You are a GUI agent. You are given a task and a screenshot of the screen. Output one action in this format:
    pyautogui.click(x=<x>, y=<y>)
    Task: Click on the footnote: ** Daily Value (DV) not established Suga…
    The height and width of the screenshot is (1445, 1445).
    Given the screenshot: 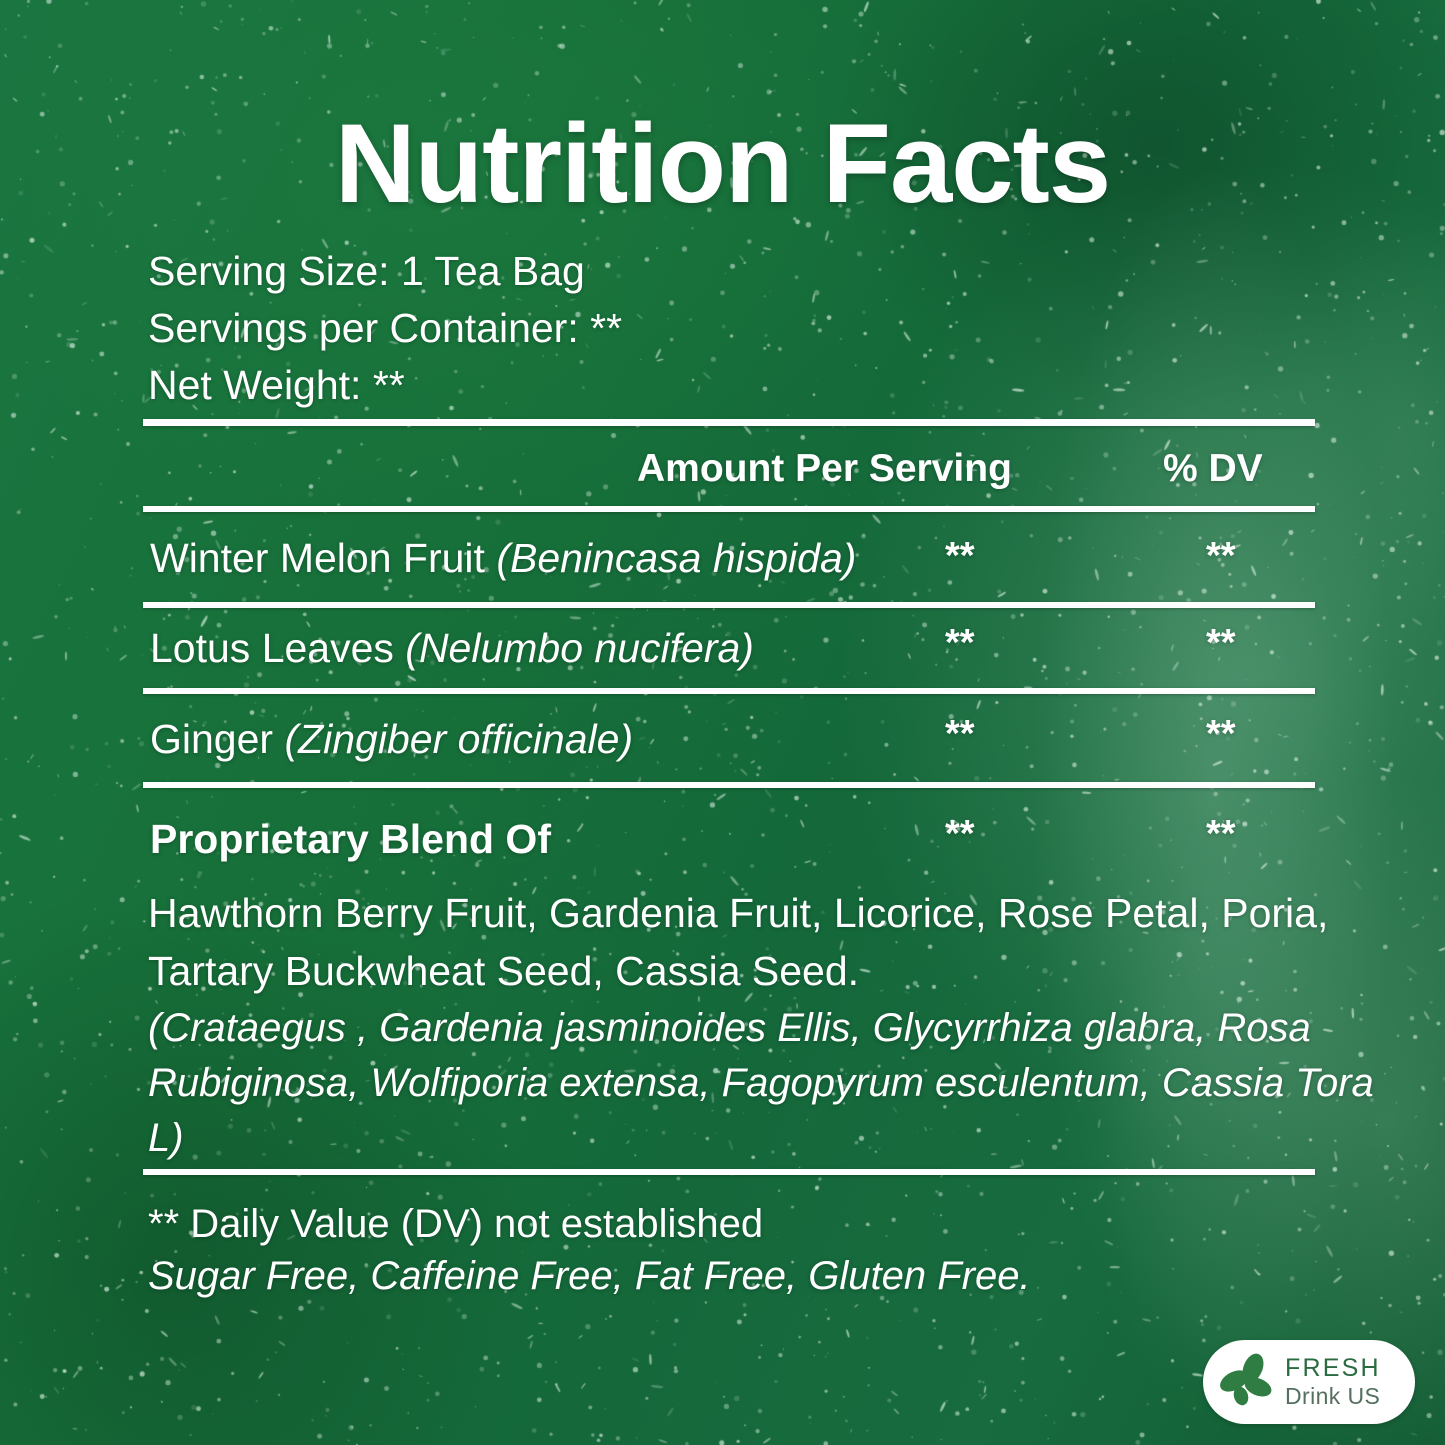 What is the action you would take?
    pyautogui.click(x=589, y=1250)
    